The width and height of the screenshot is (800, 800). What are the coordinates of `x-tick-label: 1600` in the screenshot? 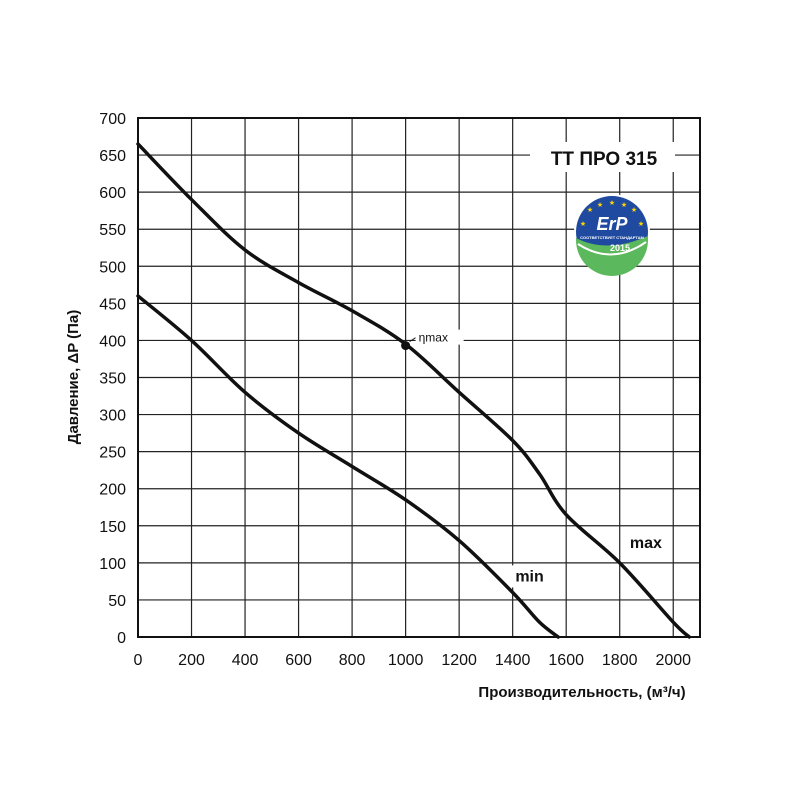 It's located at (566, 660).